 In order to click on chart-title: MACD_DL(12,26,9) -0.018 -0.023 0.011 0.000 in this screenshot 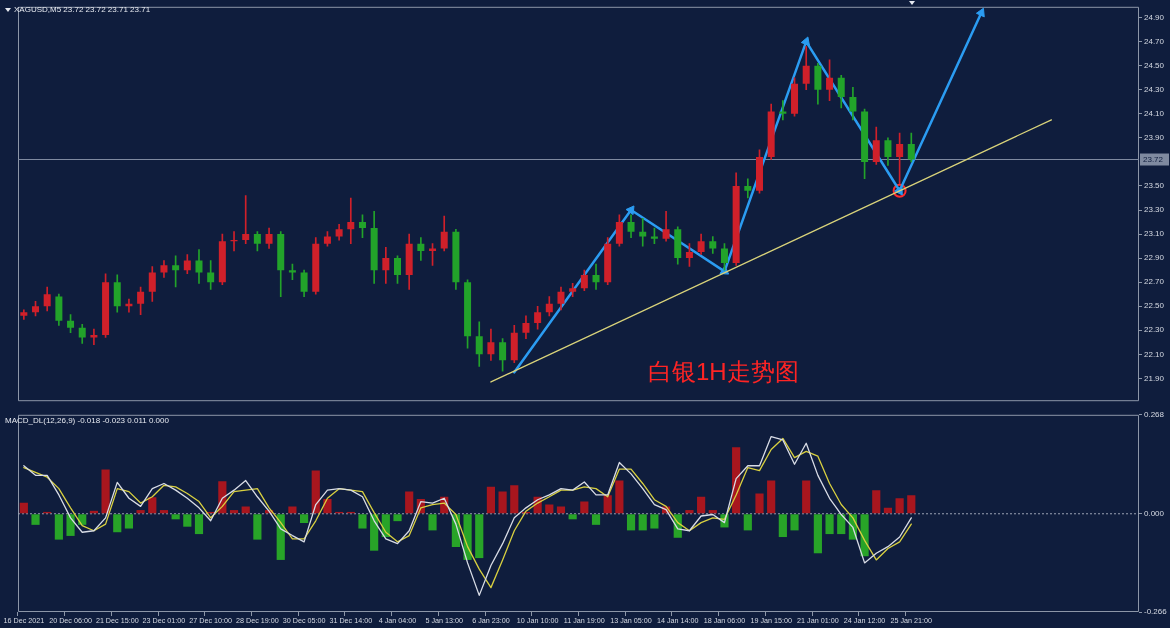, I will do `click(87, 421)`.